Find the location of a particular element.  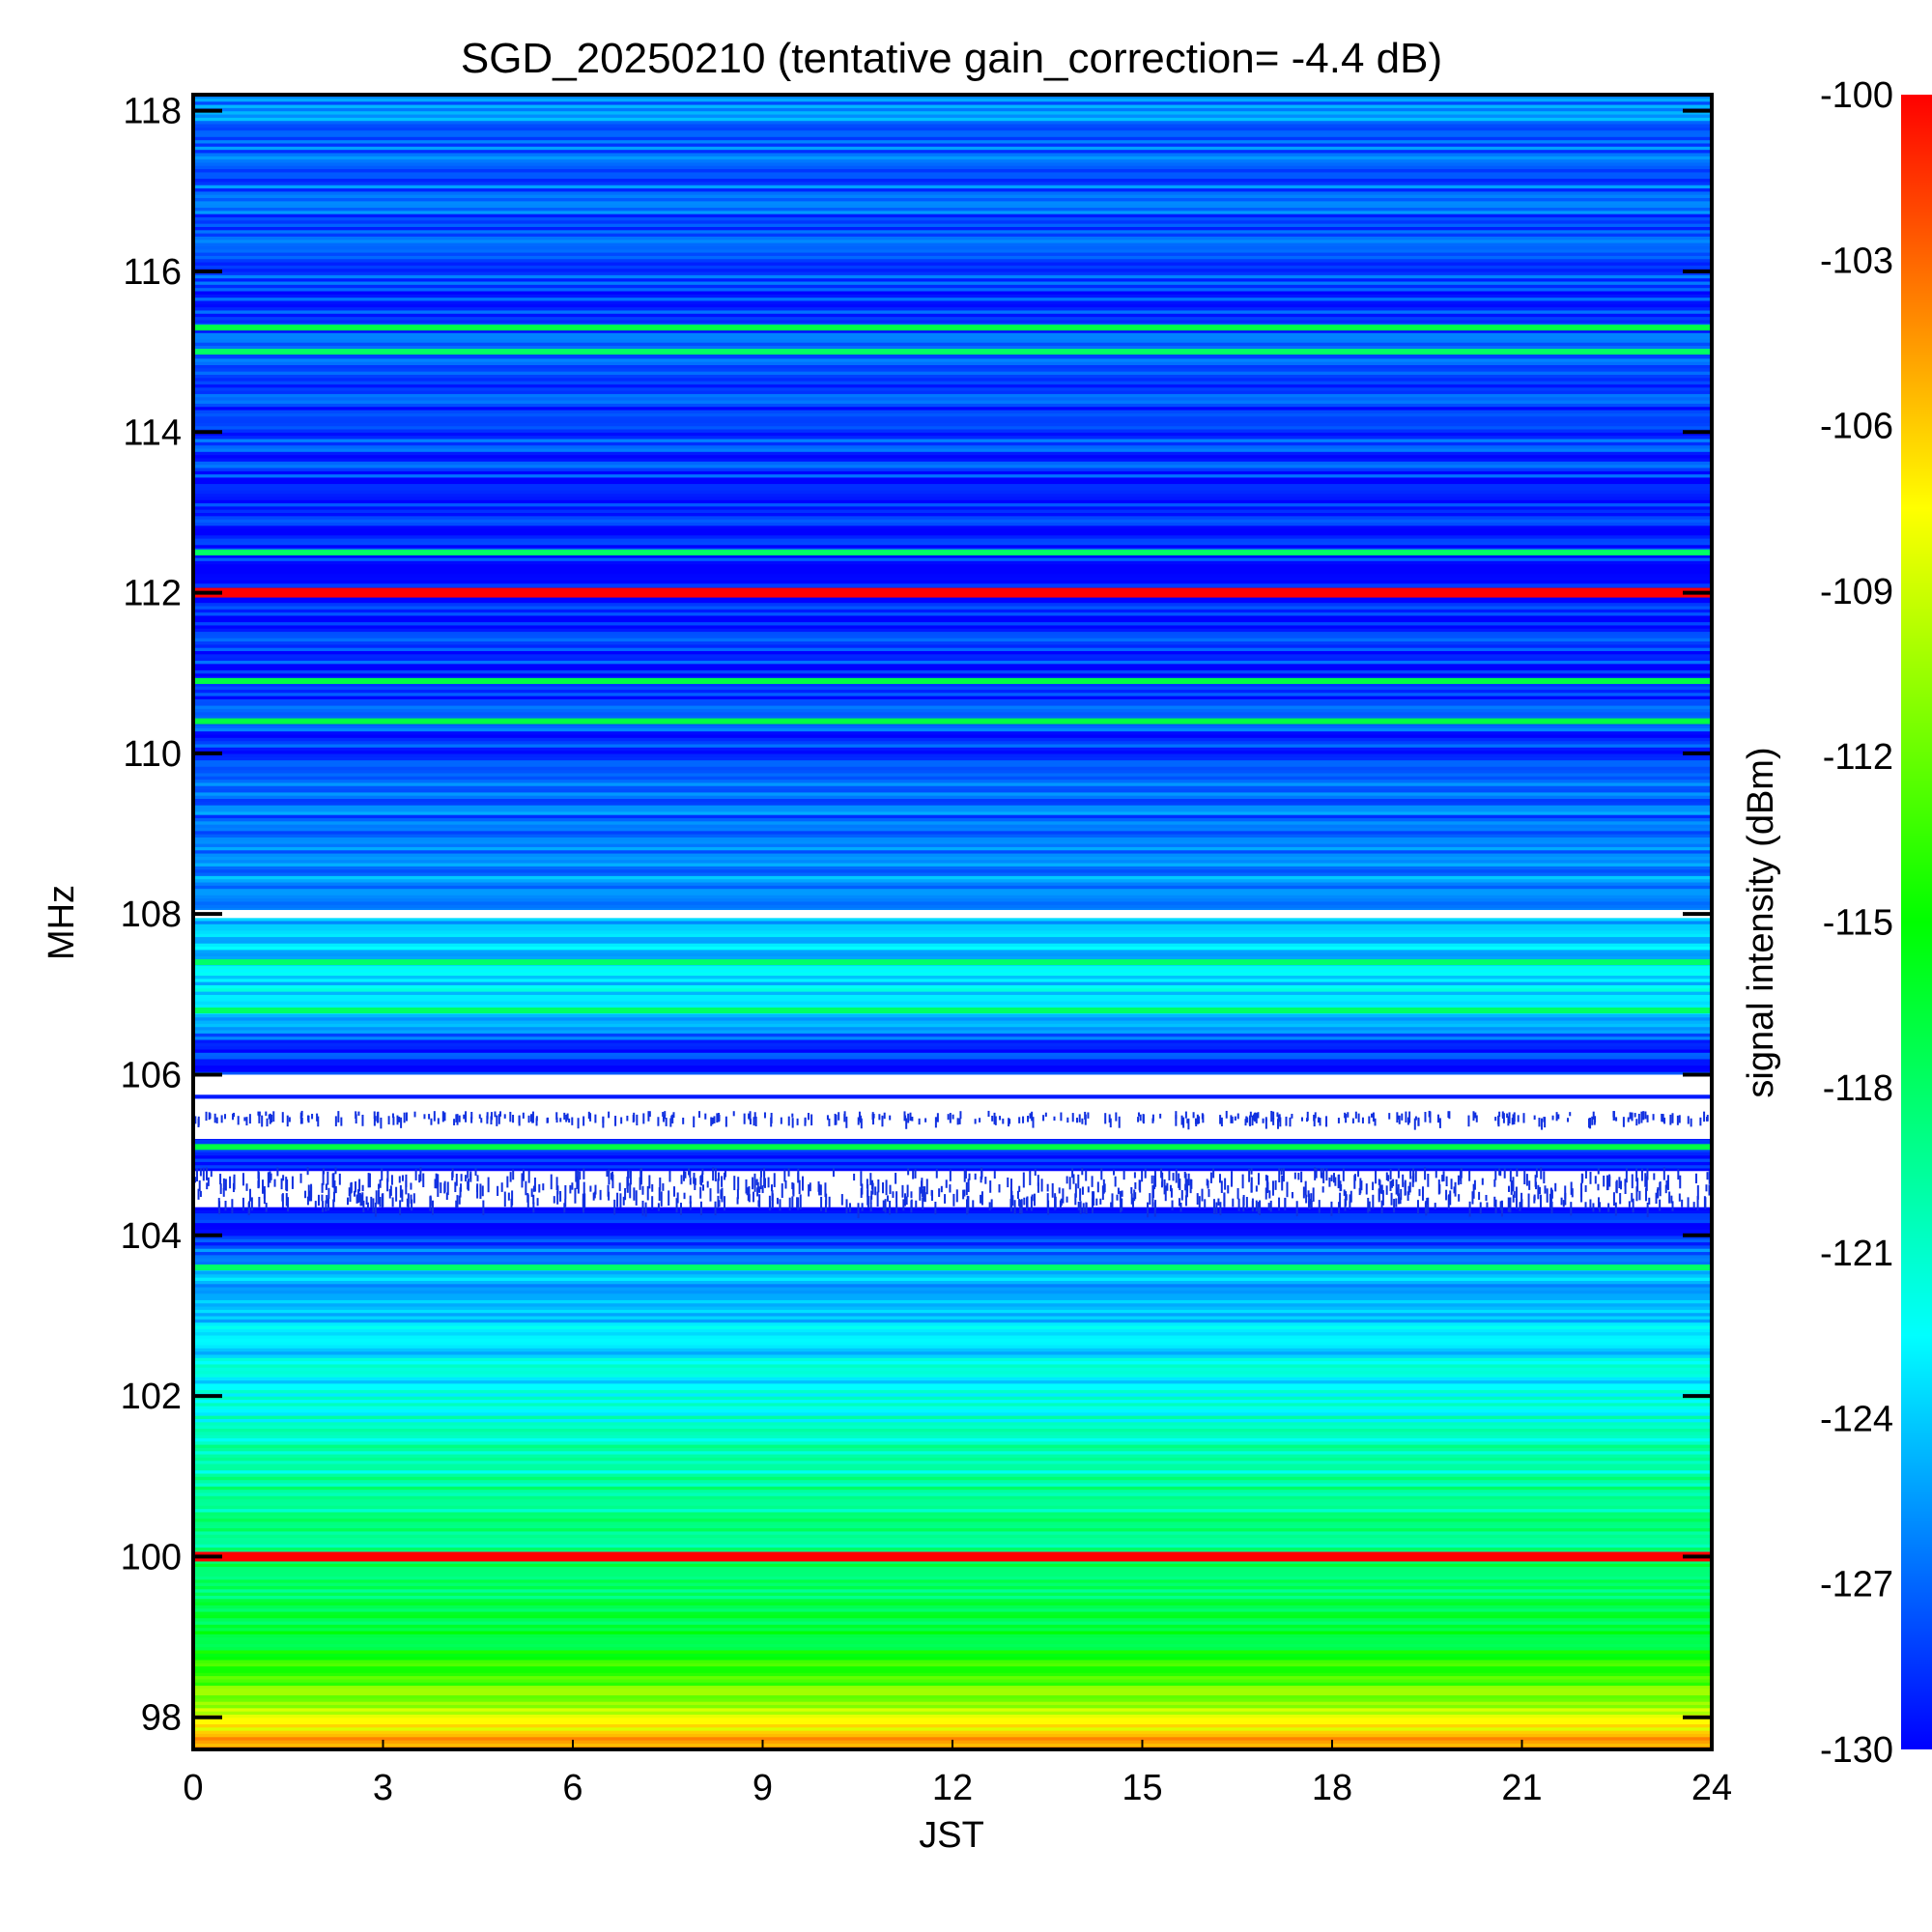

x-tick-label: 18 is located at coordinates (1332, 1788).